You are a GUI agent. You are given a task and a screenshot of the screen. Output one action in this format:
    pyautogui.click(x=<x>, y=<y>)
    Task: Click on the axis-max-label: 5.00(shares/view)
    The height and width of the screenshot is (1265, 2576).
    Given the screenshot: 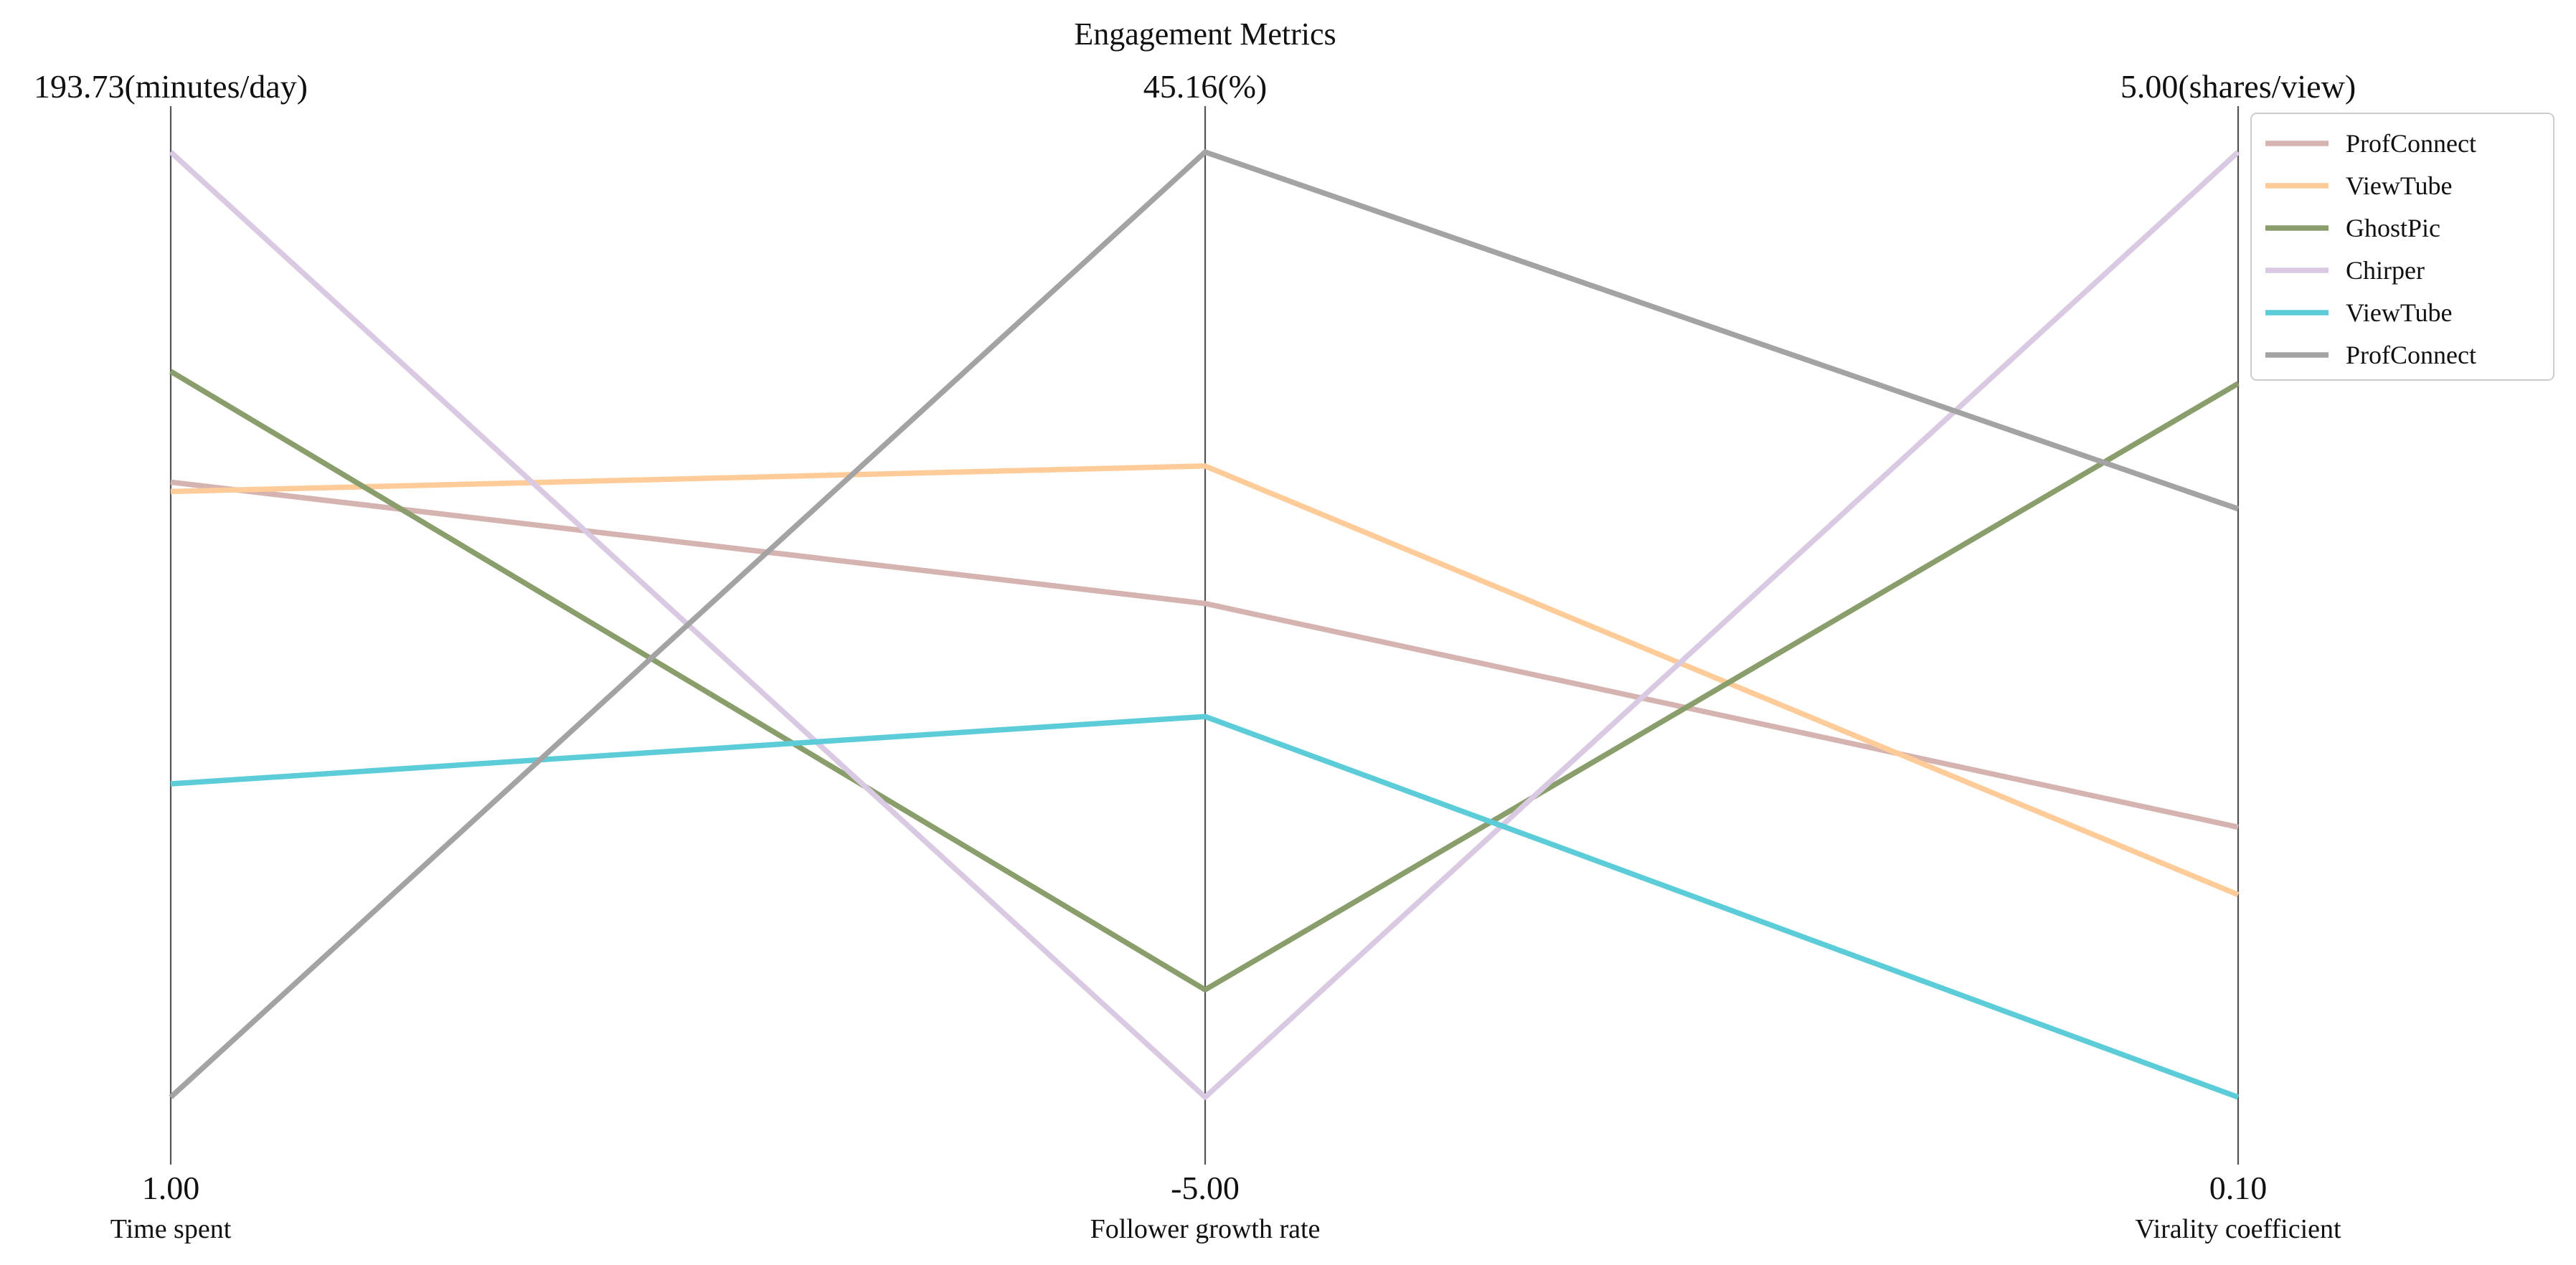 What is the action you would take?
    pyautogui.click(x=2238, y=86)
    